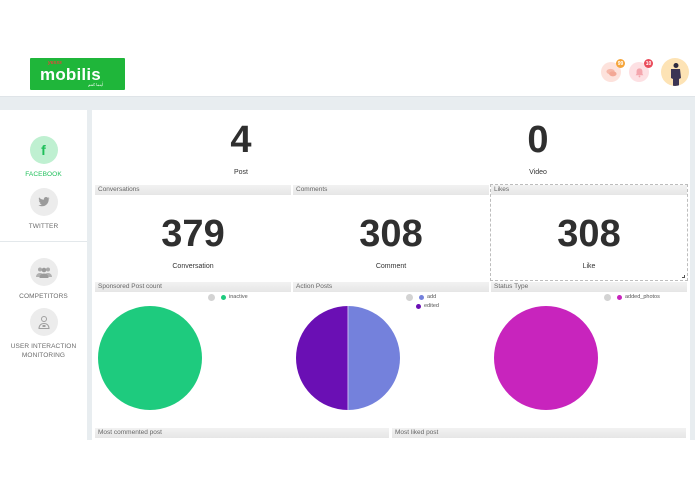 The image size is (695, 494). Describe the element at coordinates (96, 84) in the screenshot. I see `logo-subtitle: أينما كنتم` at that location.